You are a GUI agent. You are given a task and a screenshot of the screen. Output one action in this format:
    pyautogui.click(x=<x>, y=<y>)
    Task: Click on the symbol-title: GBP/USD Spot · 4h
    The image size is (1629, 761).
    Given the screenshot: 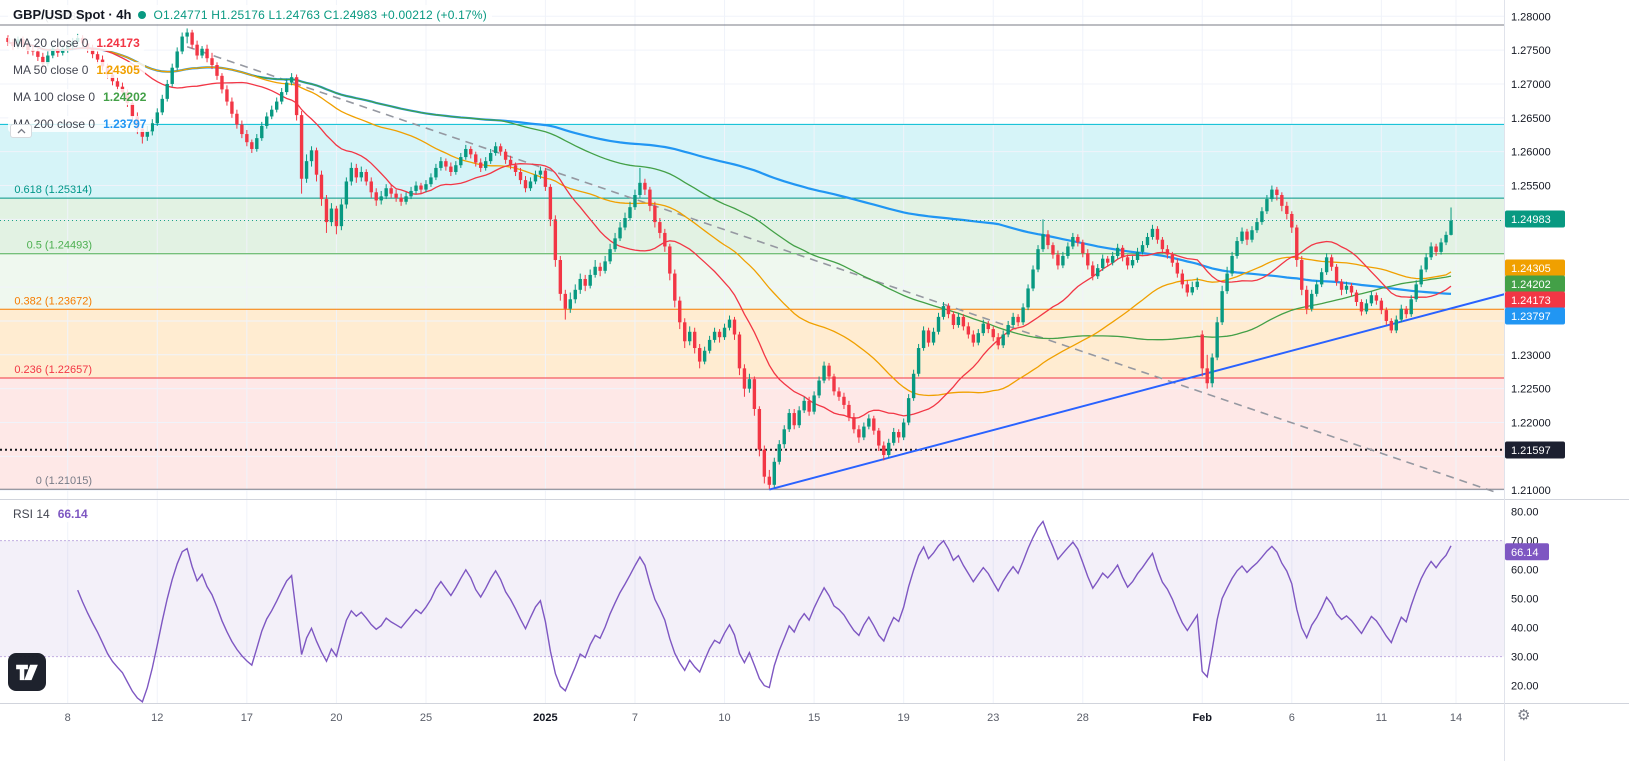 What is the action you would take?
    pyautogui.click(x=72, y=14)
    